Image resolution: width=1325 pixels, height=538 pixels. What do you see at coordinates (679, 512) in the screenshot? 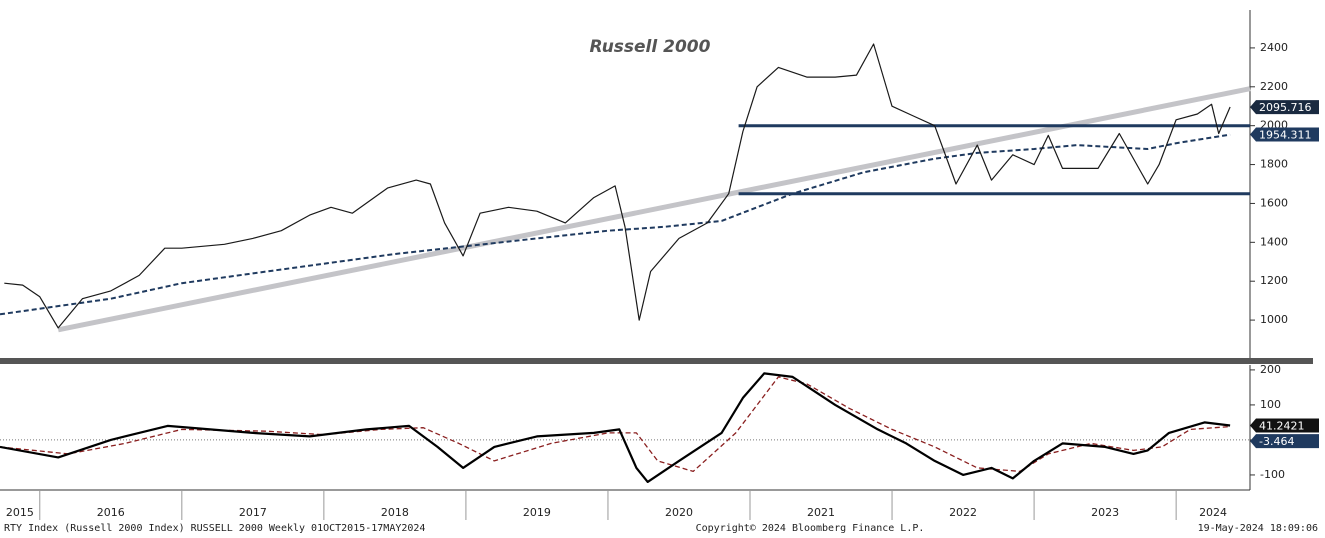
I see `x-tick-label: 2020` at bounding box center [679, 512].